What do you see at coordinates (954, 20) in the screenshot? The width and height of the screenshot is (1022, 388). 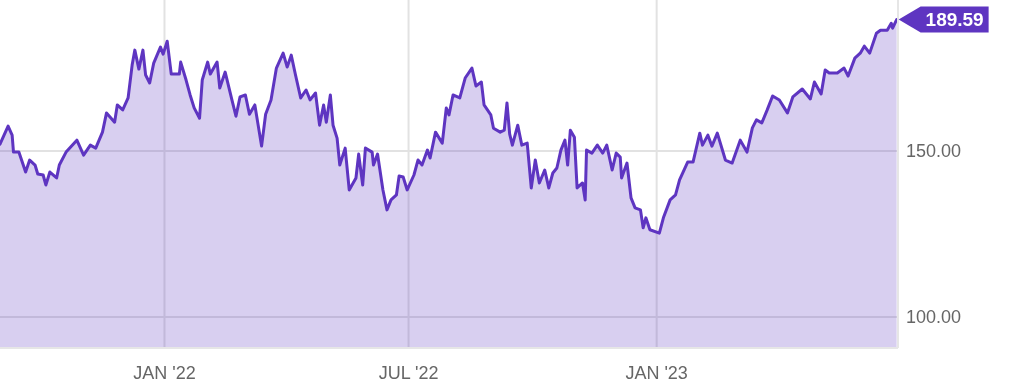 I see `annotation: 189.59` at bounding box center [954, 20].